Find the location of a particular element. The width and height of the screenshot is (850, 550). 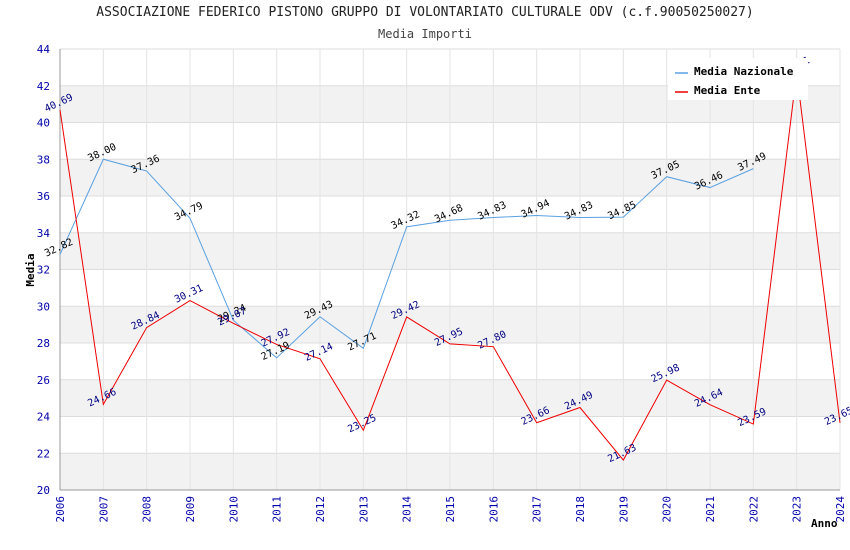

data-label-ente: 30.31 is located at coordinates (189, 294).